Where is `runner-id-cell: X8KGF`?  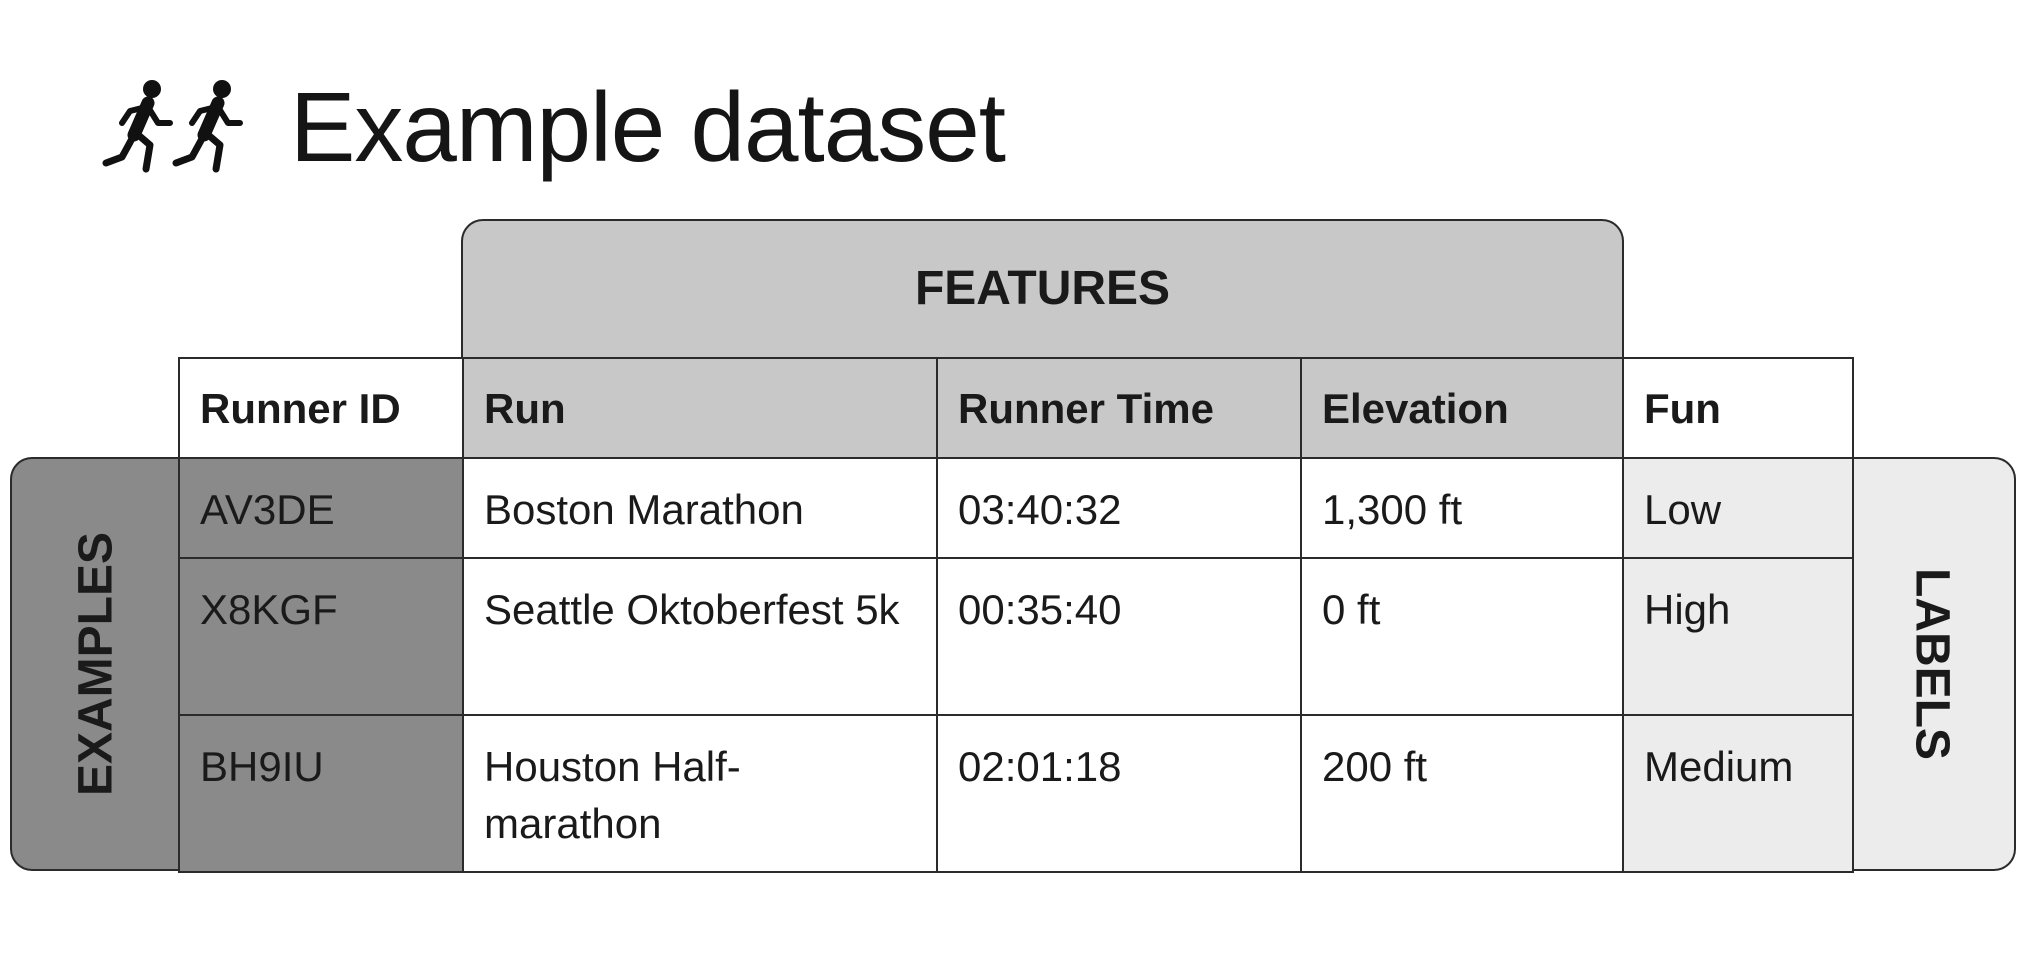 runner-id-cell: X8KGF is located at coordinates (321, 636).